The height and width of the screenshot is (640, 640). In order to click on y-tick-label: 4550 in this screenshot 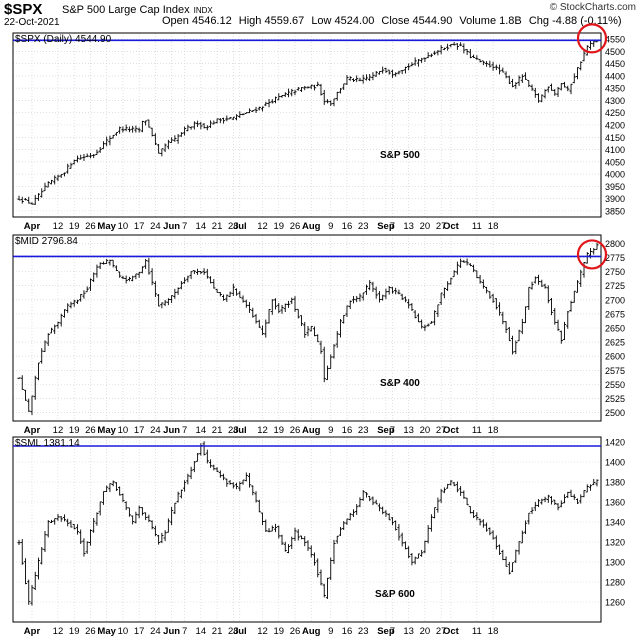, I will do `click(615, 40)`.